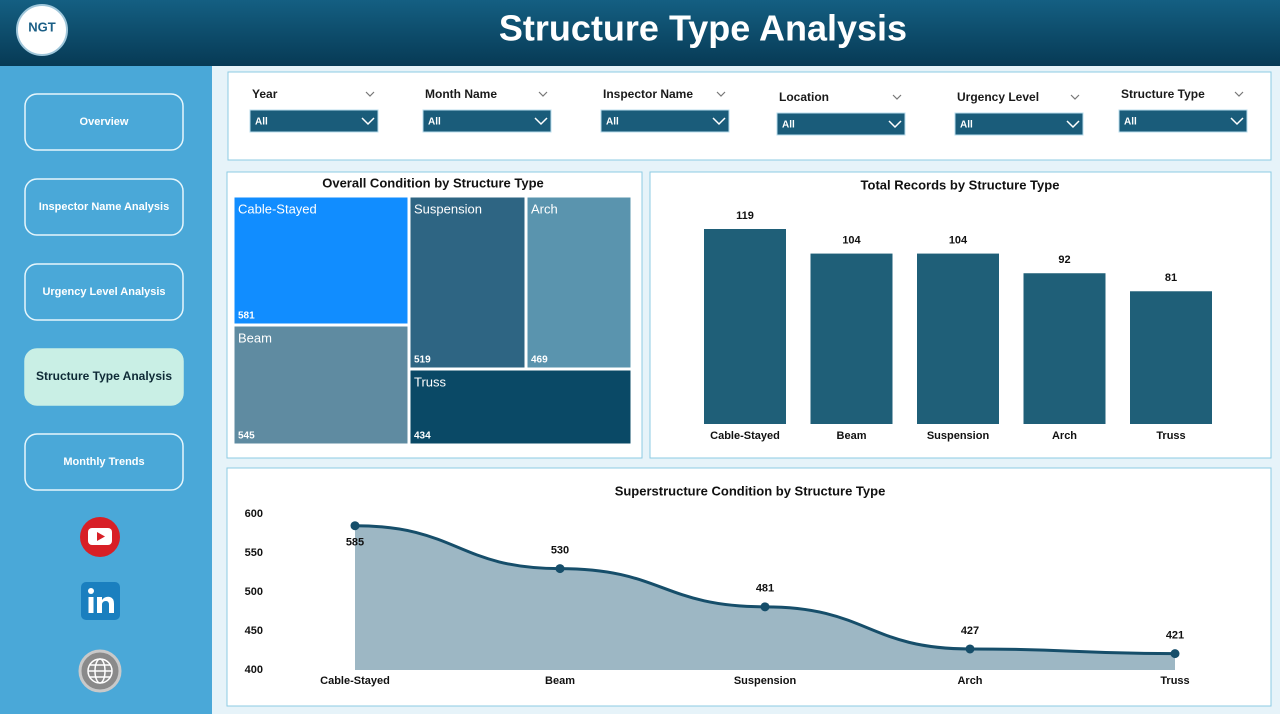 This screenshot has width=1280, height=714. I want to click on youtube-icon, so click(100, 537).